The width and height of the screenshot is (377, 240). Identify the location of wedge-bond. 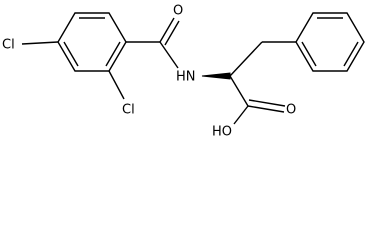
(216, 76).